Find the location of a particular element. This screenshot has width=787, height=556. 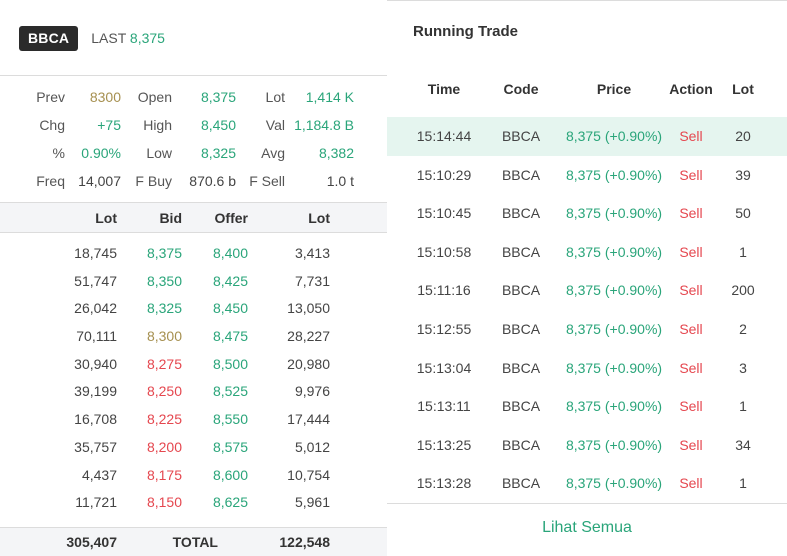

orderbook-row: 11,721 8,150 8,625 5,961 is located at coordinates (193, 503).